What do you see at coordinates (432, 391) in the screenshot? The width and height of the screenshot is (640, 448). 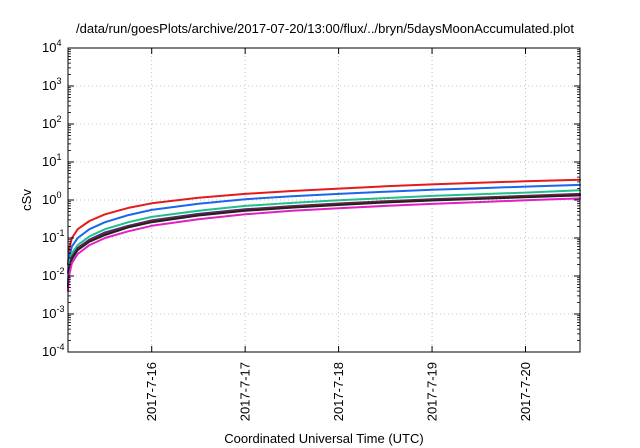 I see `x-tick-label: 2017-7-19` at bounding box center [432, 391].